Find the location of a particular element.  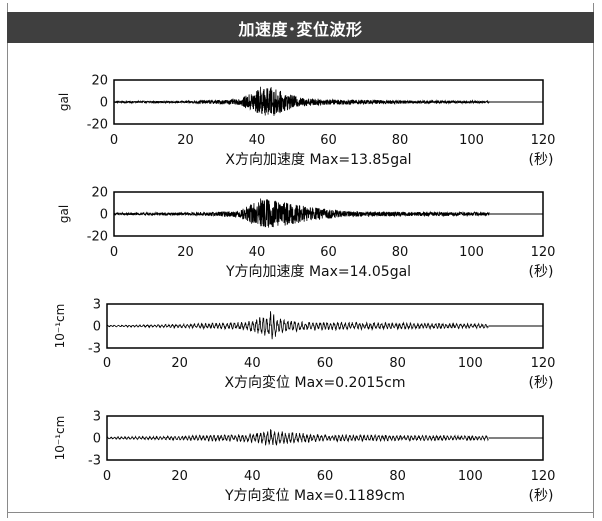

chart-caption: Y方向加速度 Max=14.05gal is located at coordinates (318, 272).